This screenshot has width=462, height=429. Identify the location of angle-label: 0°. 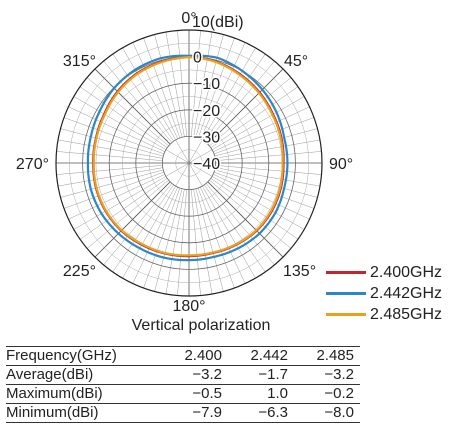
(188, 18).